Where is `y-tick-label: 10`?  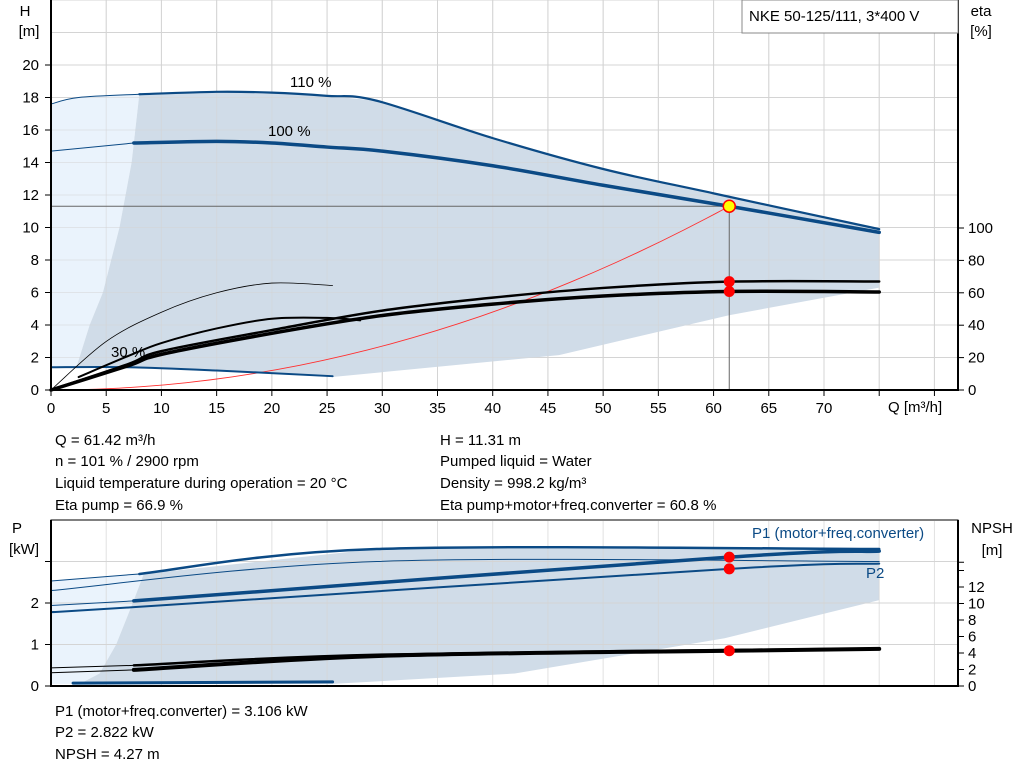 y-tick-label: 10 is located at coordinates (30, 228).